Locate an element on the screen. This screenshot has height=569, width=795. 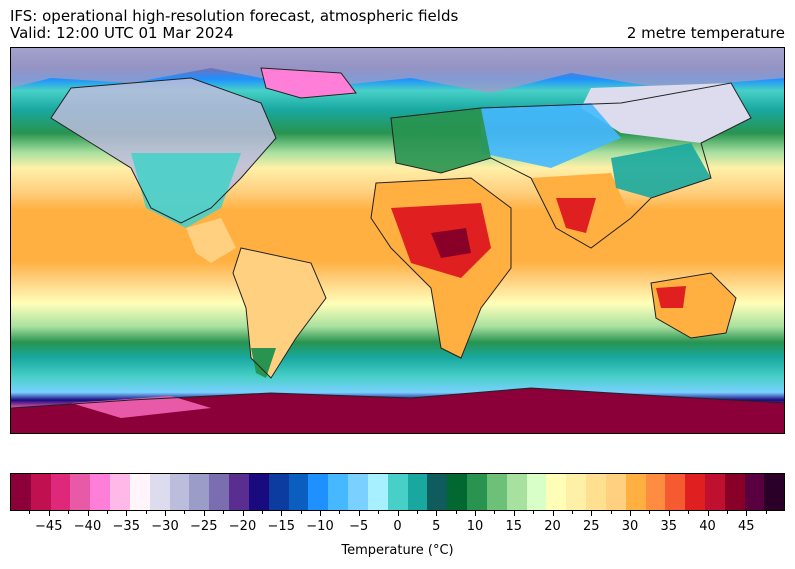
tick-label: −5 is located at coordinates (359, 526).